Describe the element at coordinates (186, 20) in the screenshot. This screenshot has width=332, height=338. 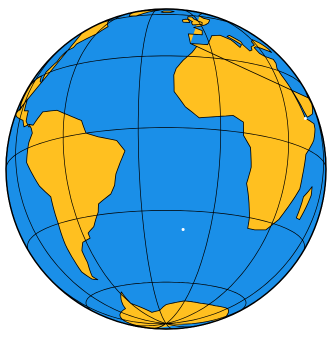
I see `land-ireland` at that location.